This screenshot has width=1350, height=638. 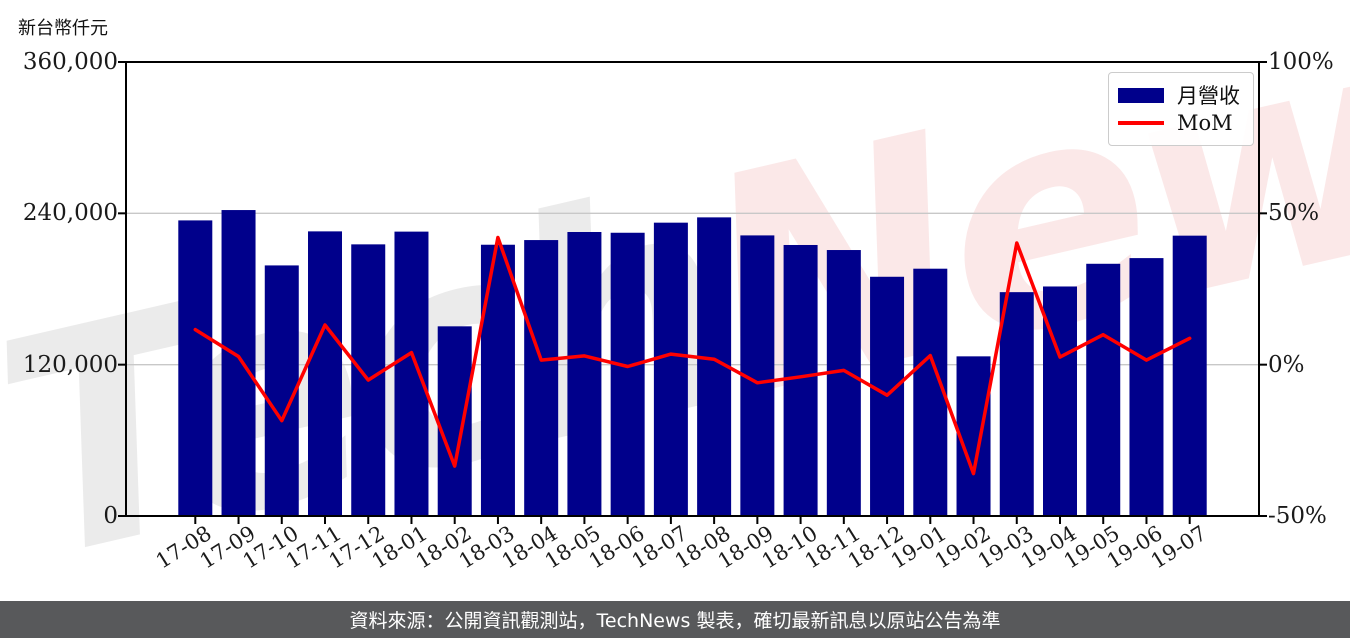 What do you see at coordinates (1297, 516) in the screenshot?
I see `right-axis-tick-label: -50%` at bounding box center [1297, 516].